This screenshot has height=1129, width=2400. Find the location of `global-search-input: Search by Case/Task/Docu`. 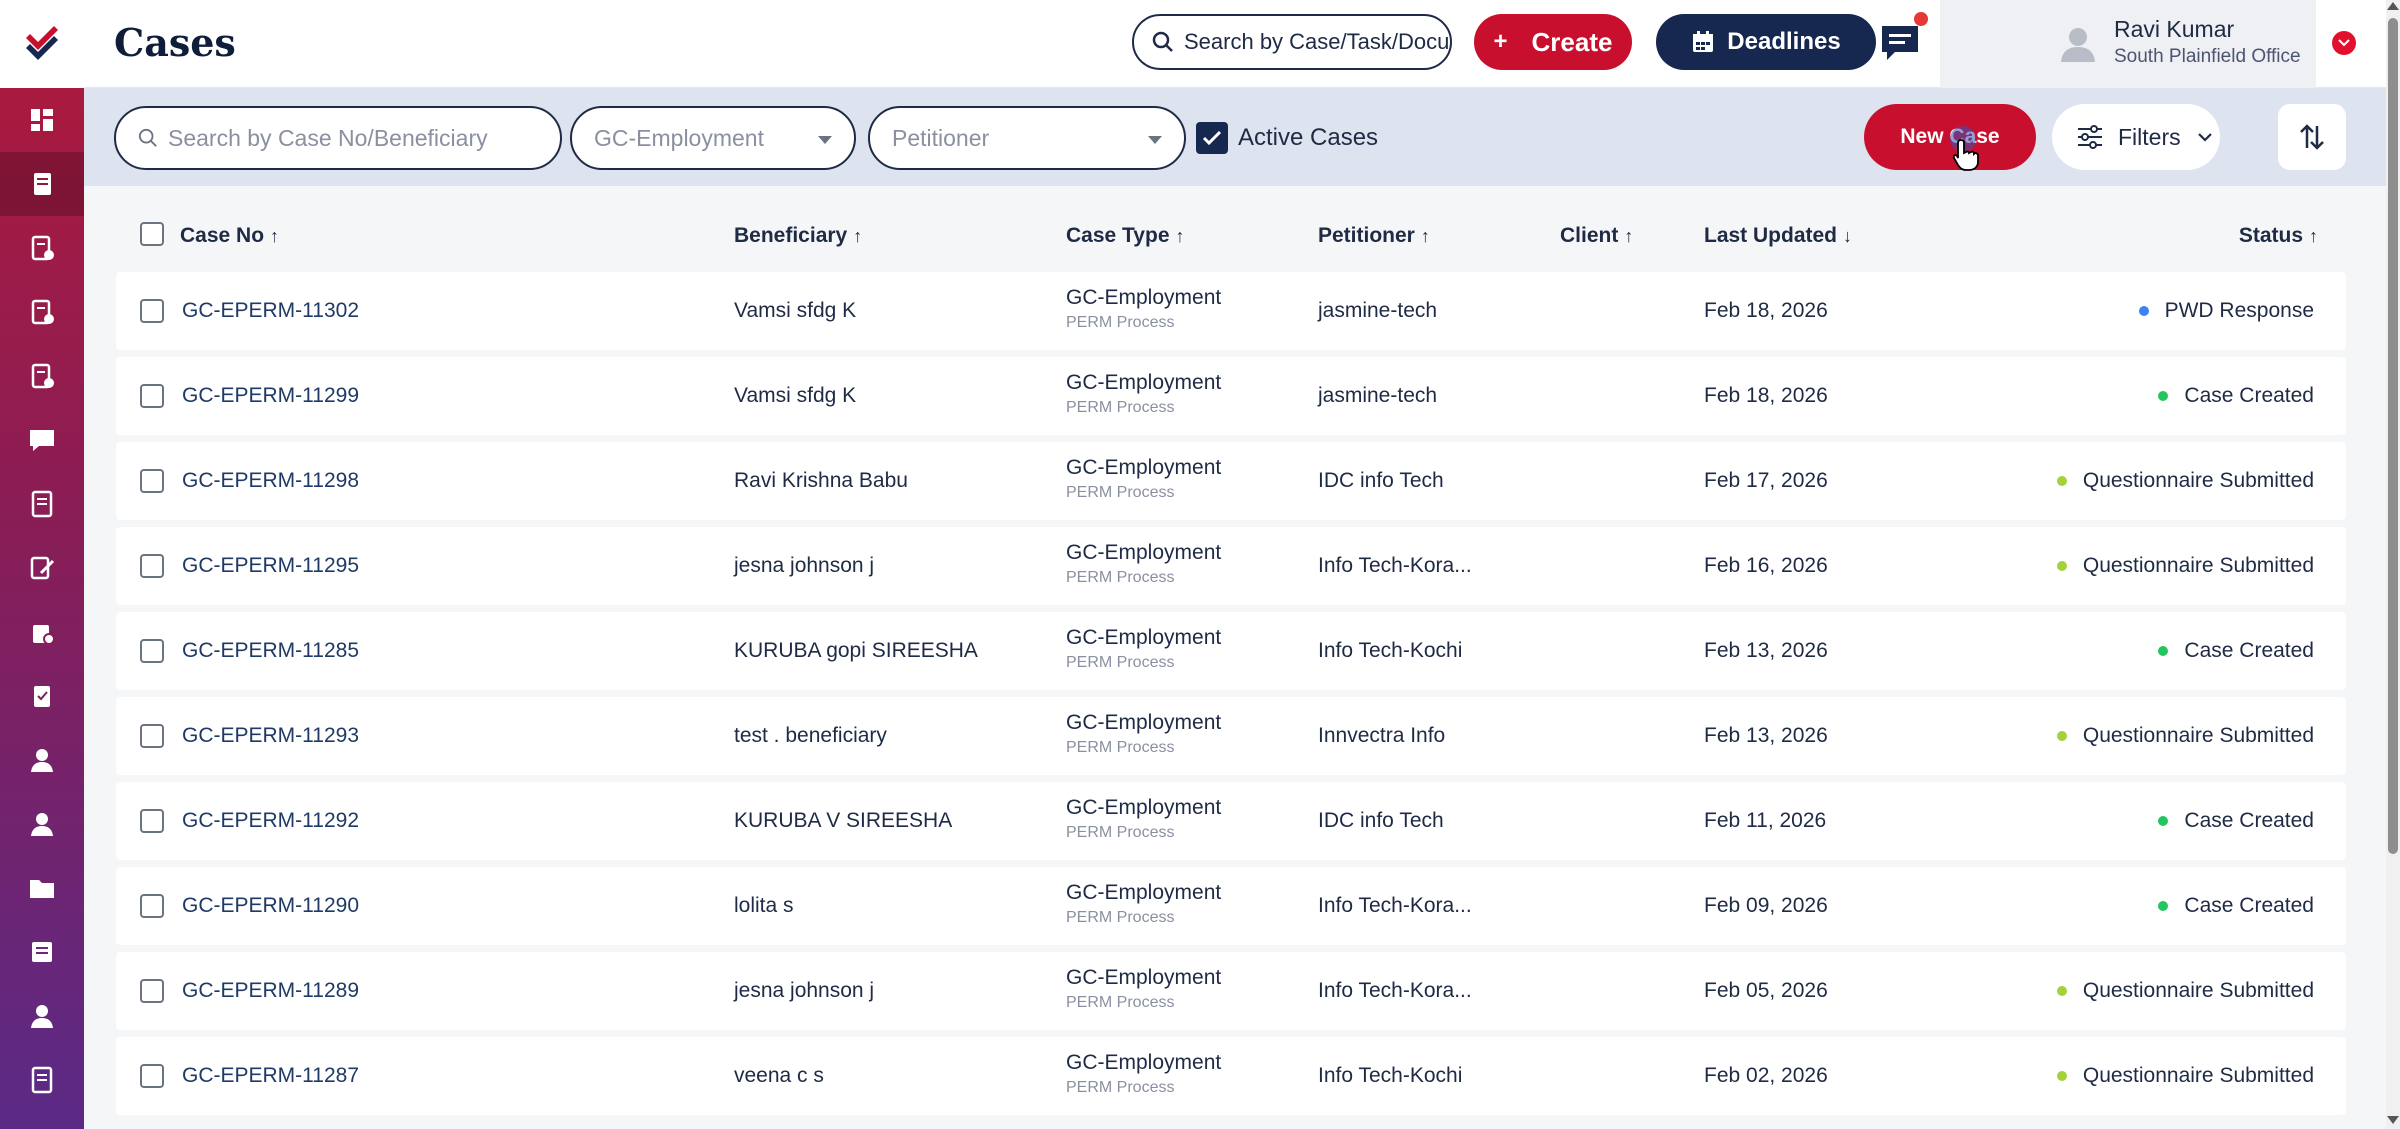

global-search-input: Search by Case/Task/Docu is located at coordinates (1292, 42).